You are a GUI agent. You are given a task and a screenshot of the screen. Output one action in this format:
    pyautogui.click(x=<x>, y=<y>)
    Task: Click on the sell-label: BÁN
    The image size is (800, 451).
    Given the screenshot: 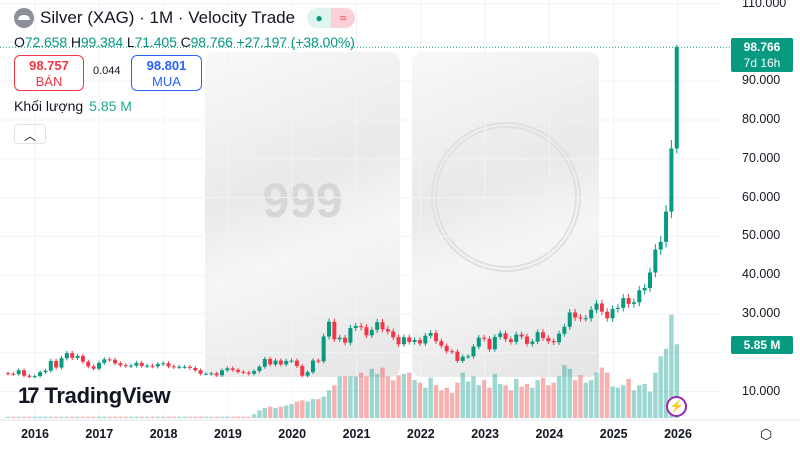 What is the action you would take?
    pyautogui.click(x=49, y=81)
    